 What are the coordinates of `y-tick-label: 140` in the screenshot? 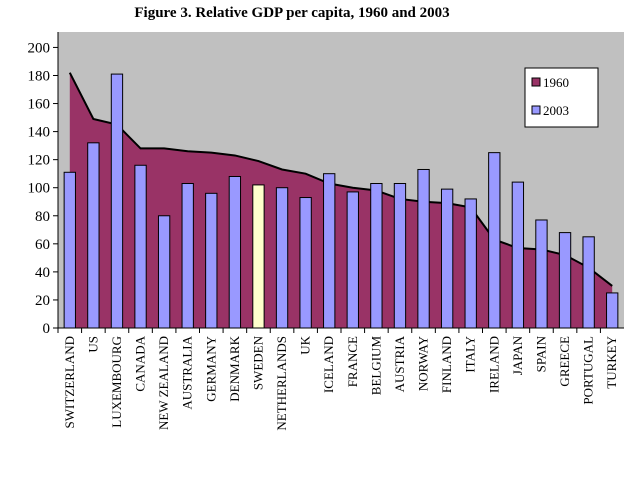 It's located at (39, 133).